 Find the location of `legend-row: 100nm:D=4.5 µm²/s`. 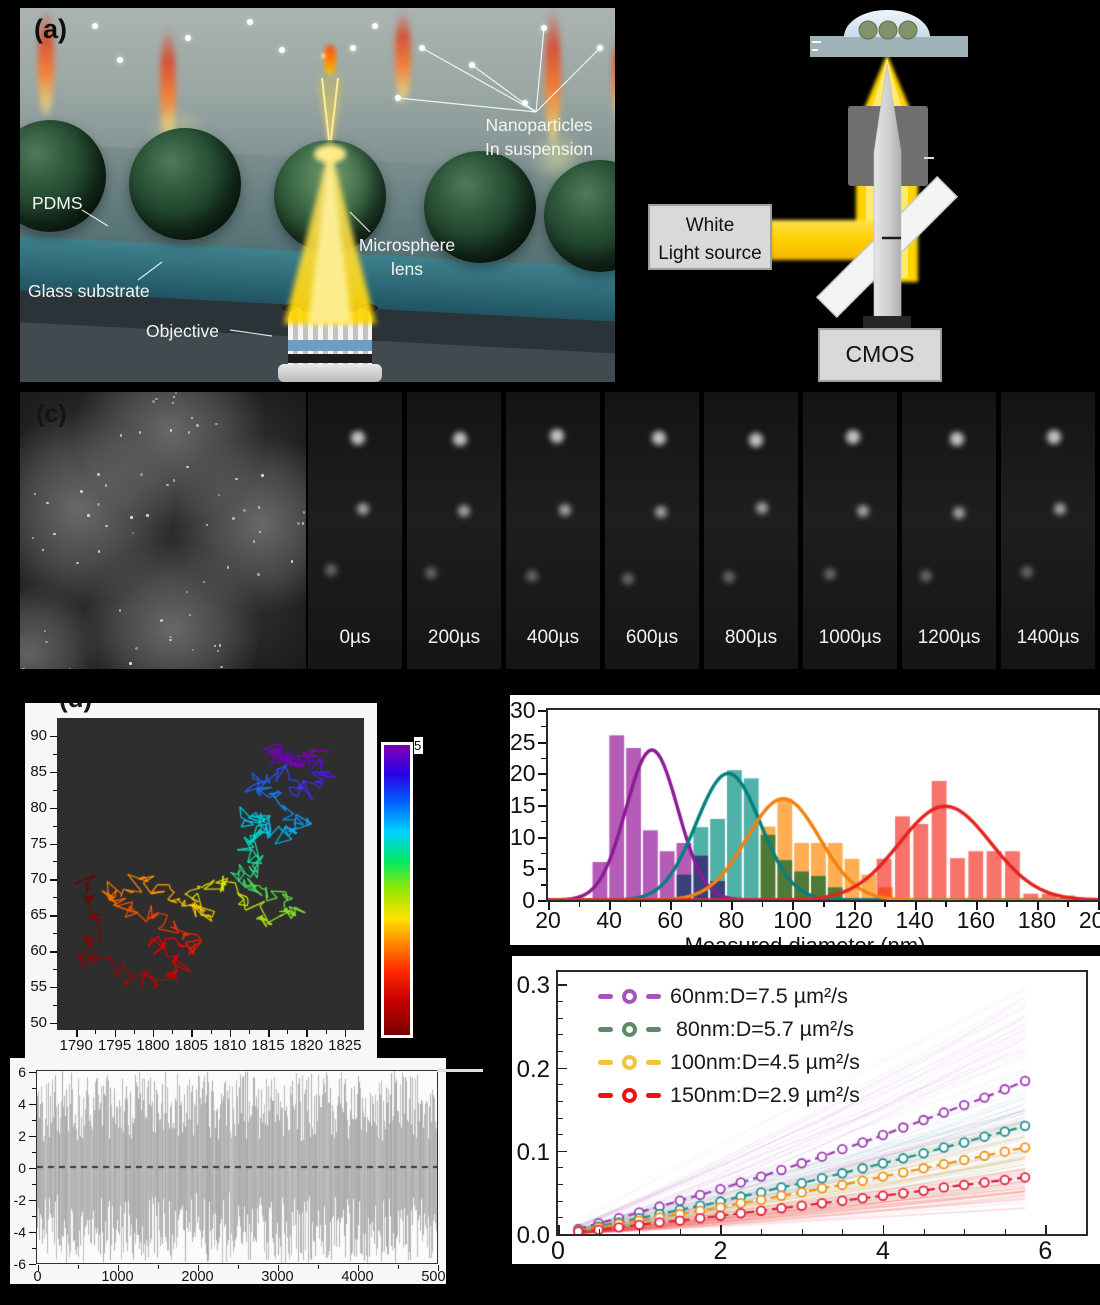

legend-row: 100nm:D=4.5 µm²/s is located at coordinates (729, 1062).